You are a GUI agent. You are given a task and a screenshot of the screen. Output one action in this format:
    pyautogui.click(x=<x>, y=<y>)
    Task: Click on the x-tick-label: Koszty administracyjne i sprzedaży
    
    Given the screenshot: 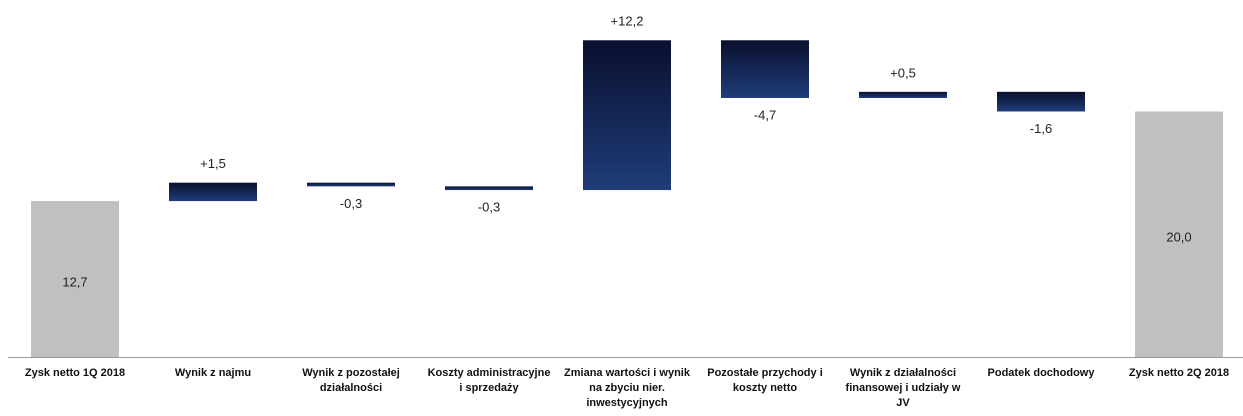 What is the action you would take?
    pyautogui.click(x=489, y=380)
    